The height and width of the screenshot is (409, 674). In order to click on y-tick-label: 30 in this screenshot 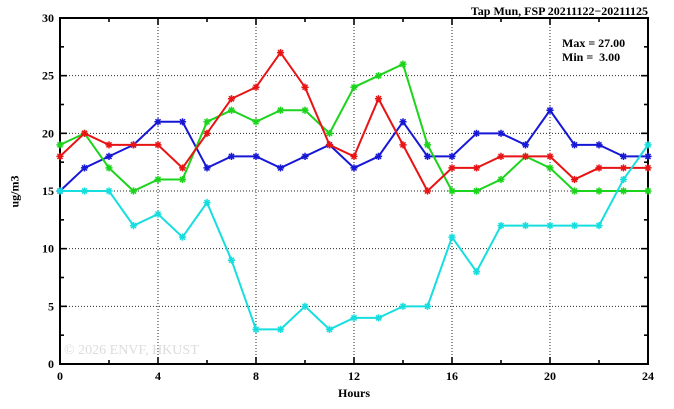, I will do `click(48, 18)`.